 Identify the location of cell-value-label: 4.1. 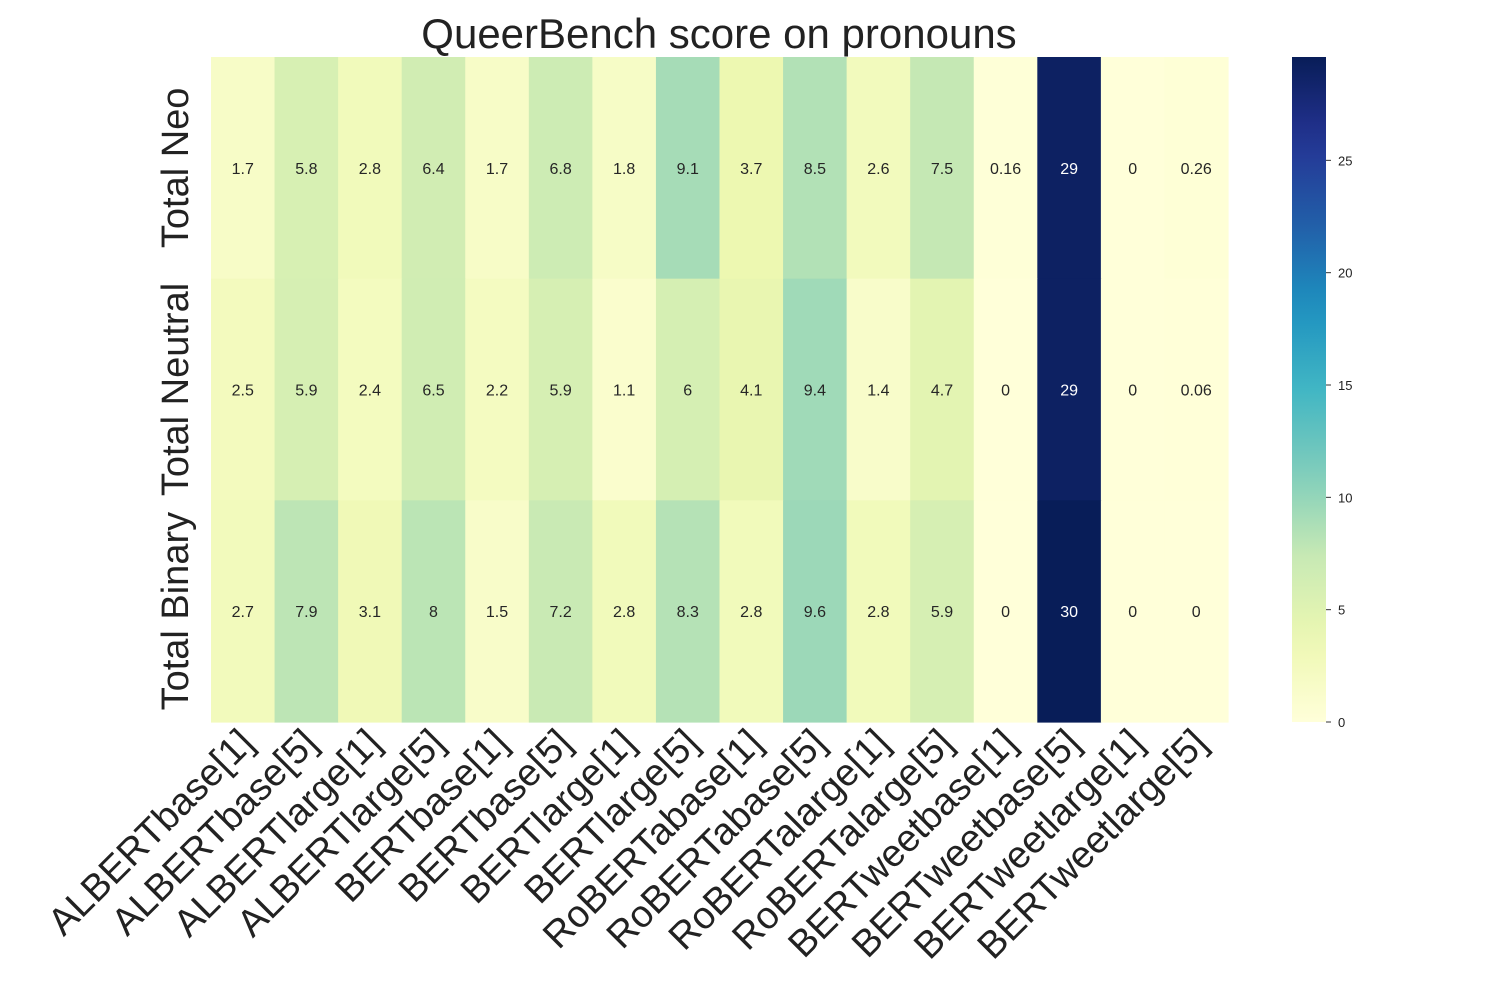
(751, 391).